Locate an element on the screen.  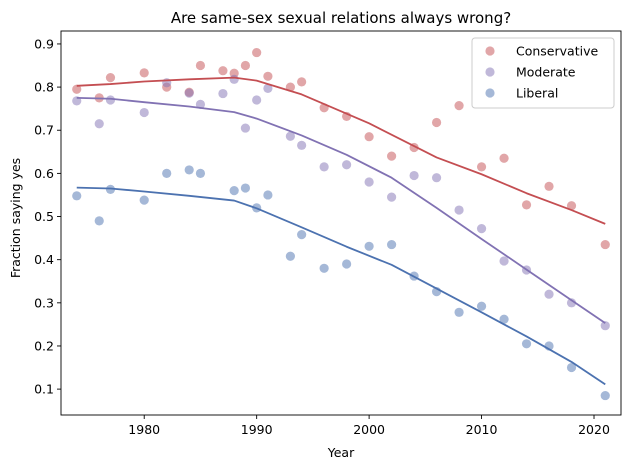
y-tick-label: 0.1 is located at coordinates (44, 389).